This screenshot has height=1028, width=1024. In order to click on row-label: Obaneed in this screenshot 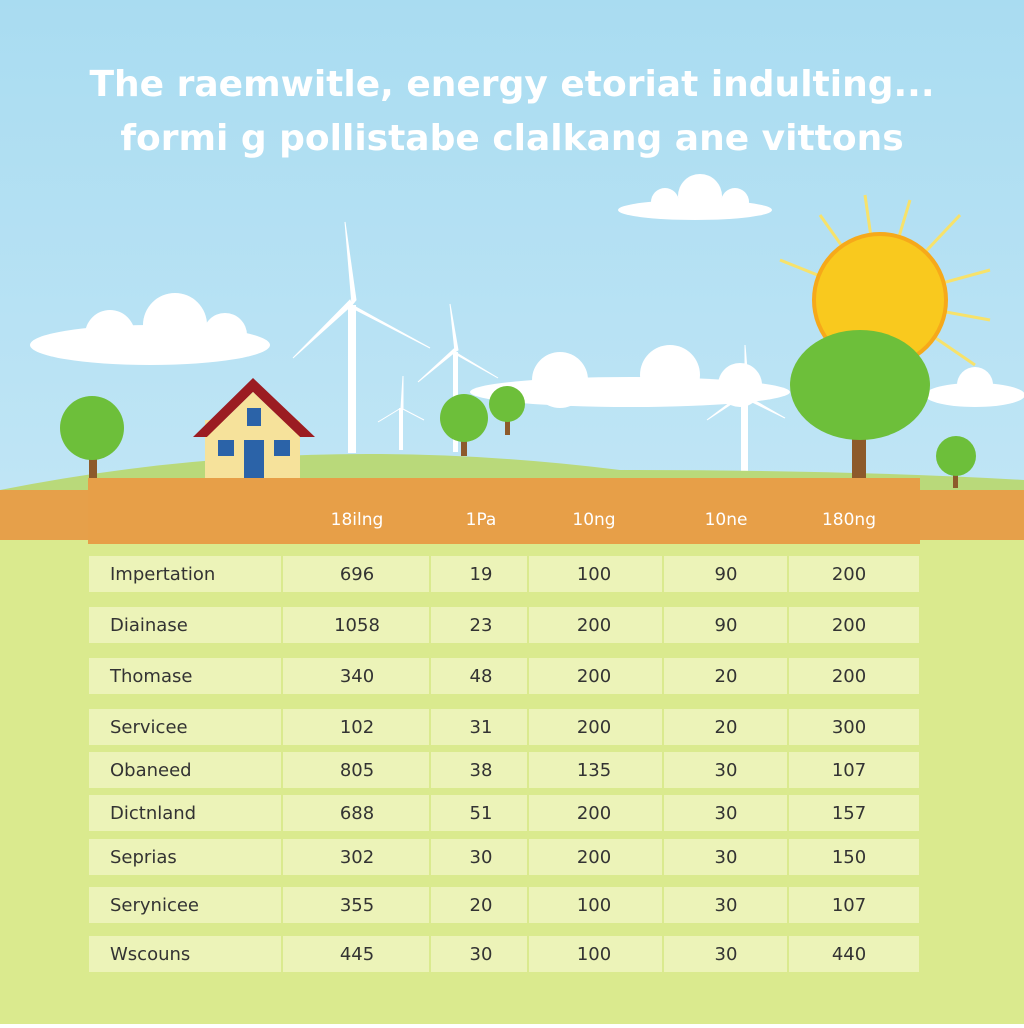, I will do `click(151, 770)`.